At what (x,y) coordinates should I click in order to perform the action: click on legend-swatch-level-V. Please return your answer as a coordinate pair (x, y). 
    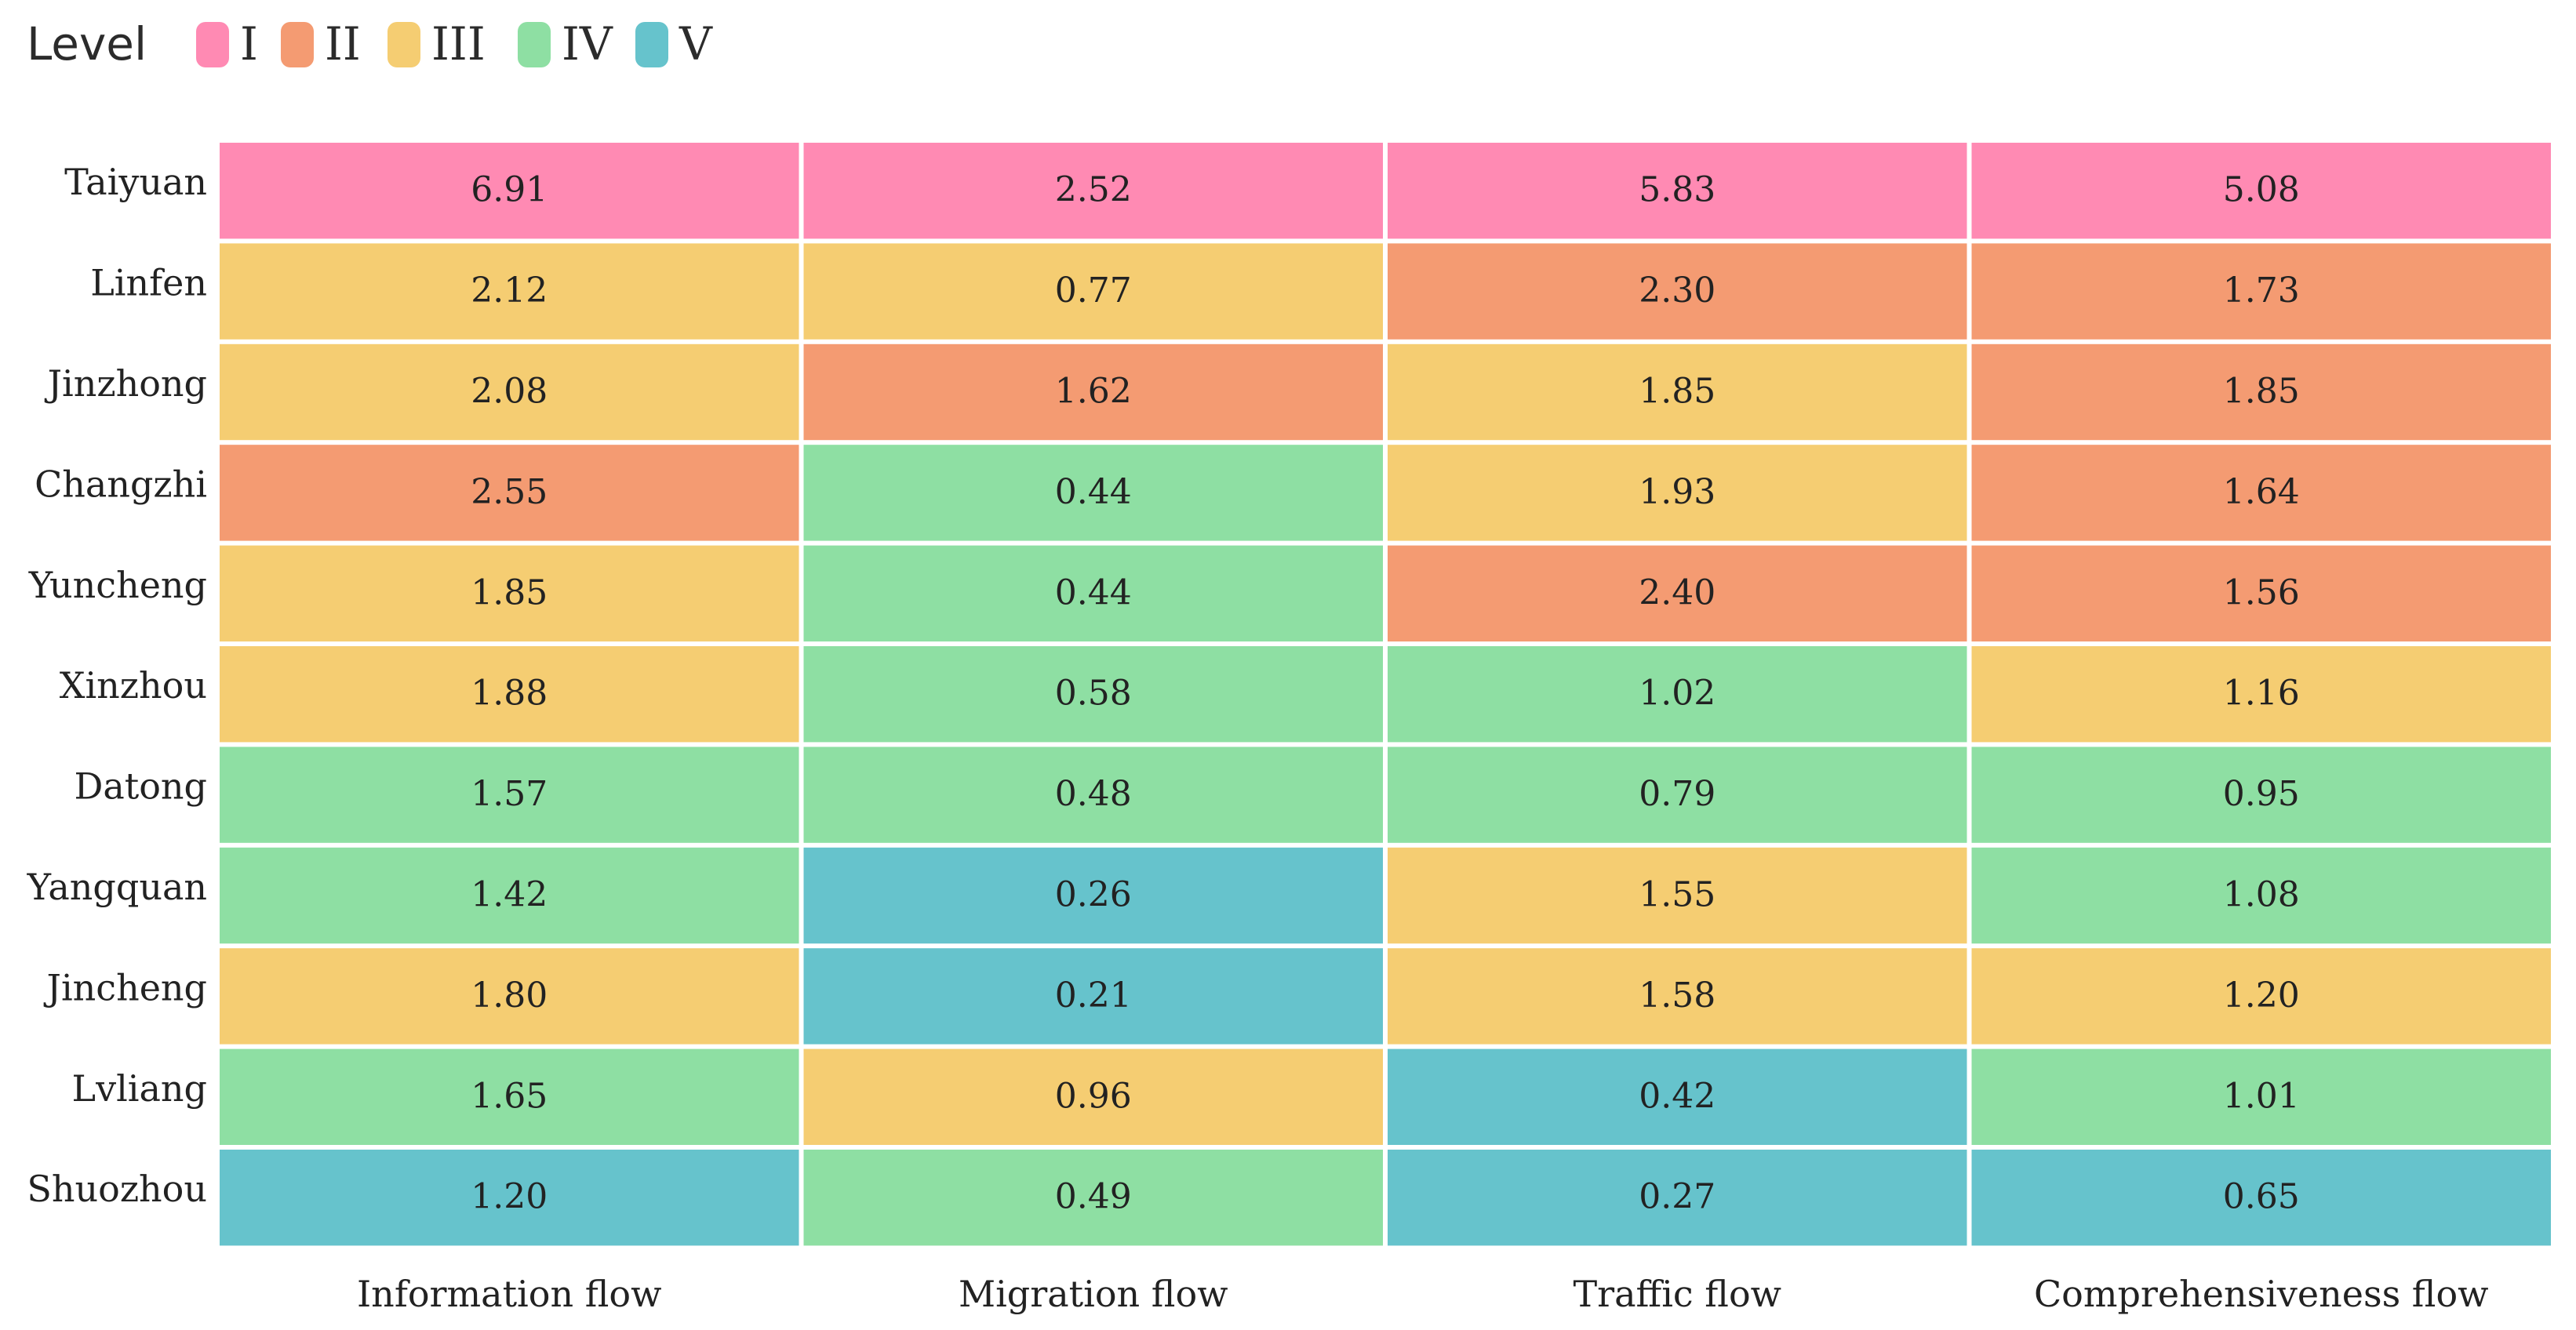
    Looking at the image, I should click on (651, 44).